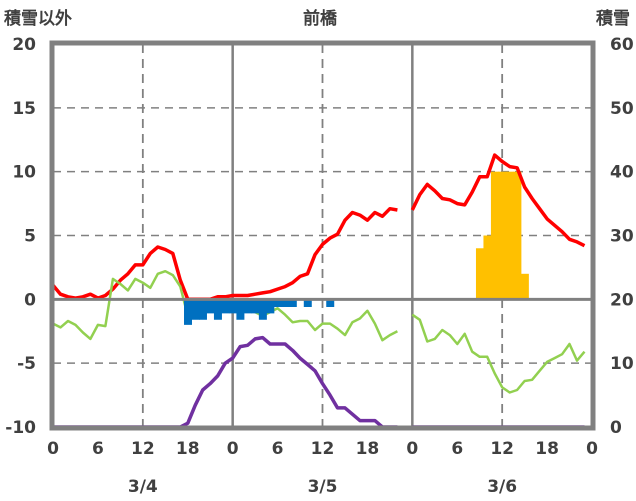  I want to click on y-left-tick-label: 0, so click(30, 300).